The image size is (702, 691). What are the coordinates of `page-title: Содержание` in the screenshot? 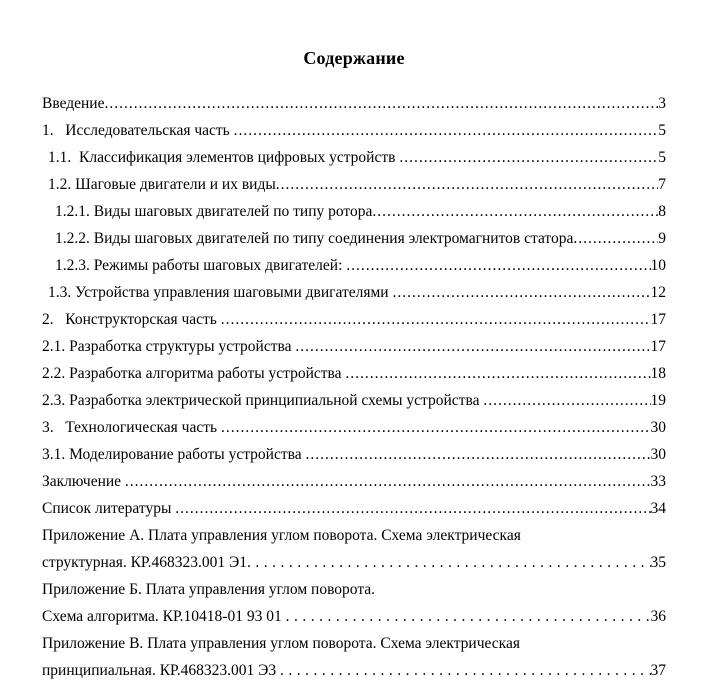 It's located at (354, 58).